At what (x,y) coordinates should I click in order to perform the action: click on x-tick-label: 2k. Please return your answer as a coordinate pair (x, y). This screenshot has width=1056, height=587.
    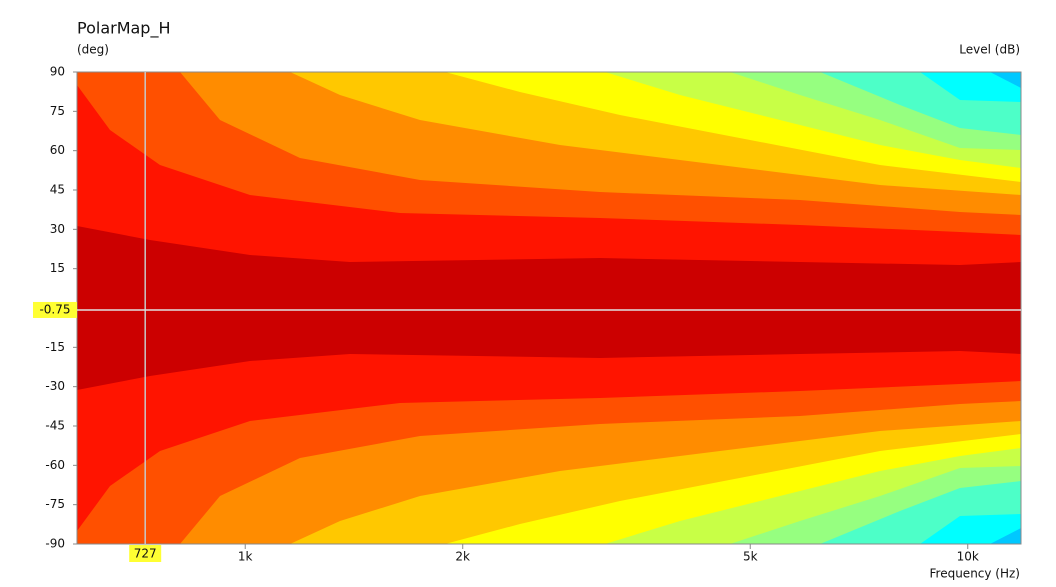
    Looking at the image, I should click on (462, 557).